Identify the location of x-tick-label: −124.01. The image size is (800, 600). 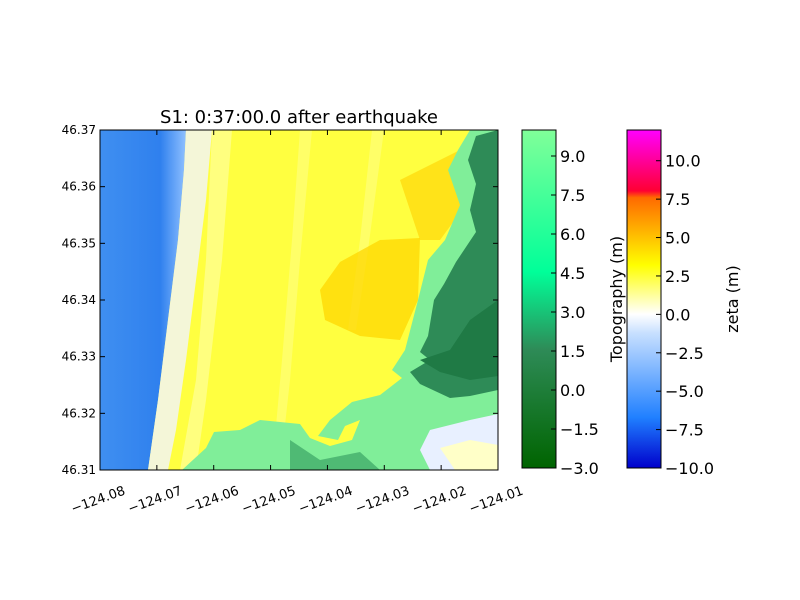
(496, 500).